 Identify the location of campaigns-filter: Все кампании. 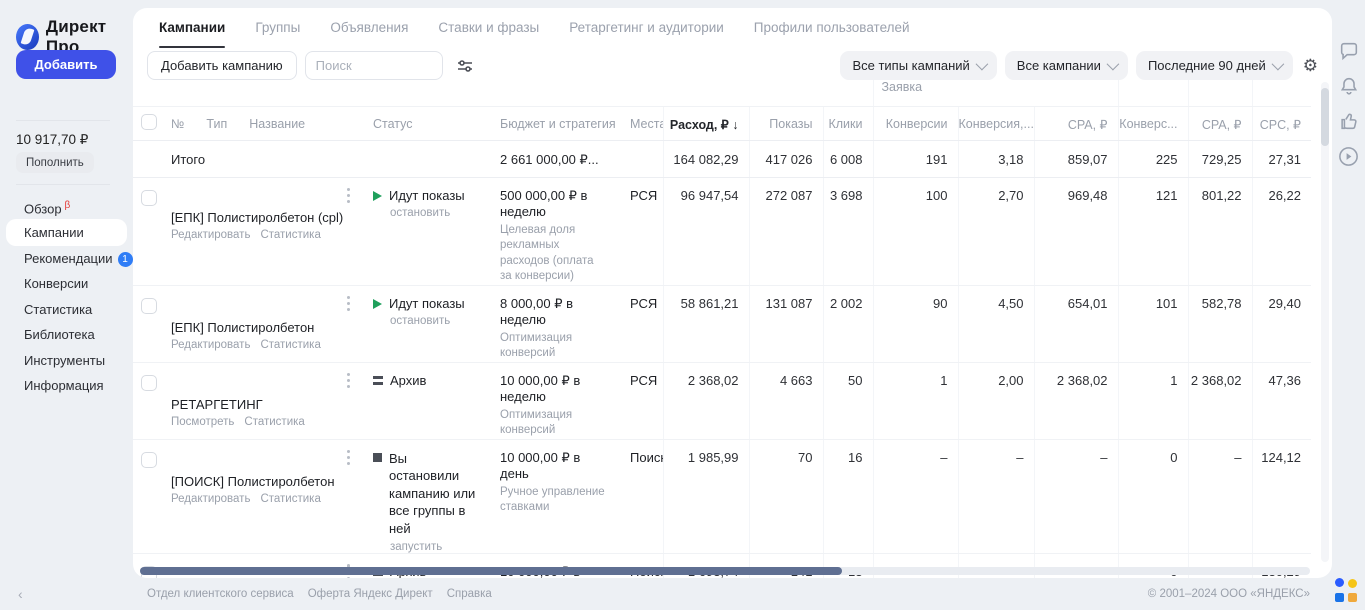
(1066, 65).